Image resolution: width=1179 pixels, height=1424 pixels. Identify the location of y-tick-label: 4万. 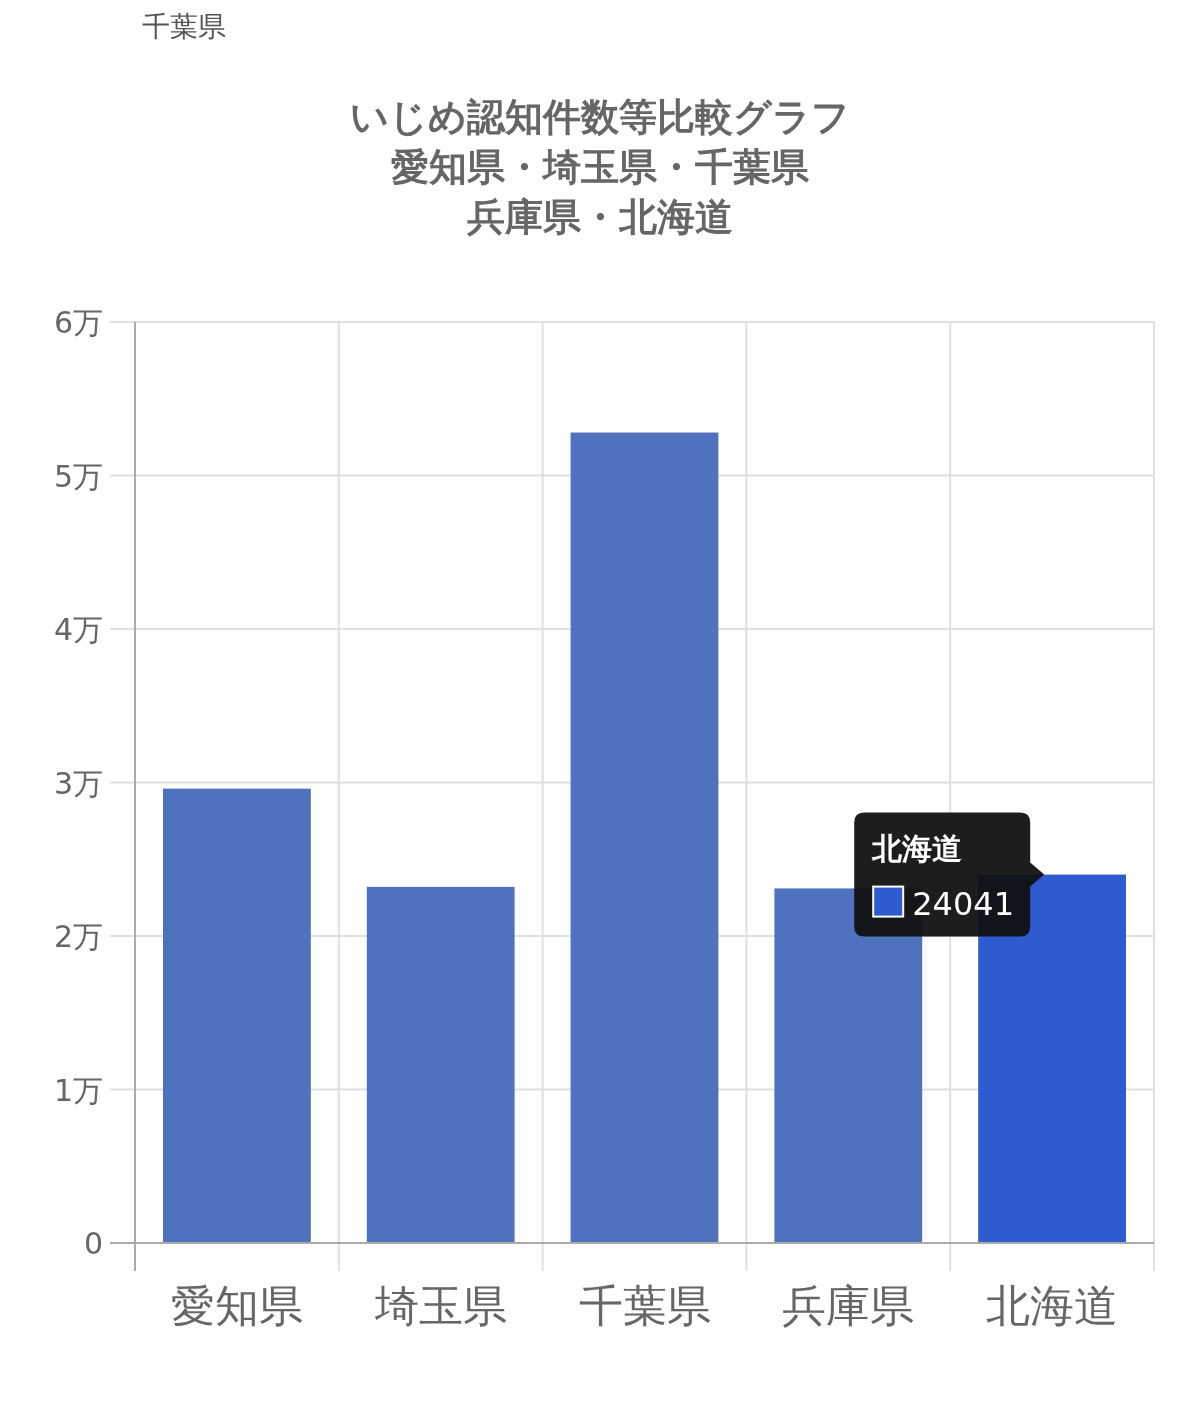
(78, 629).